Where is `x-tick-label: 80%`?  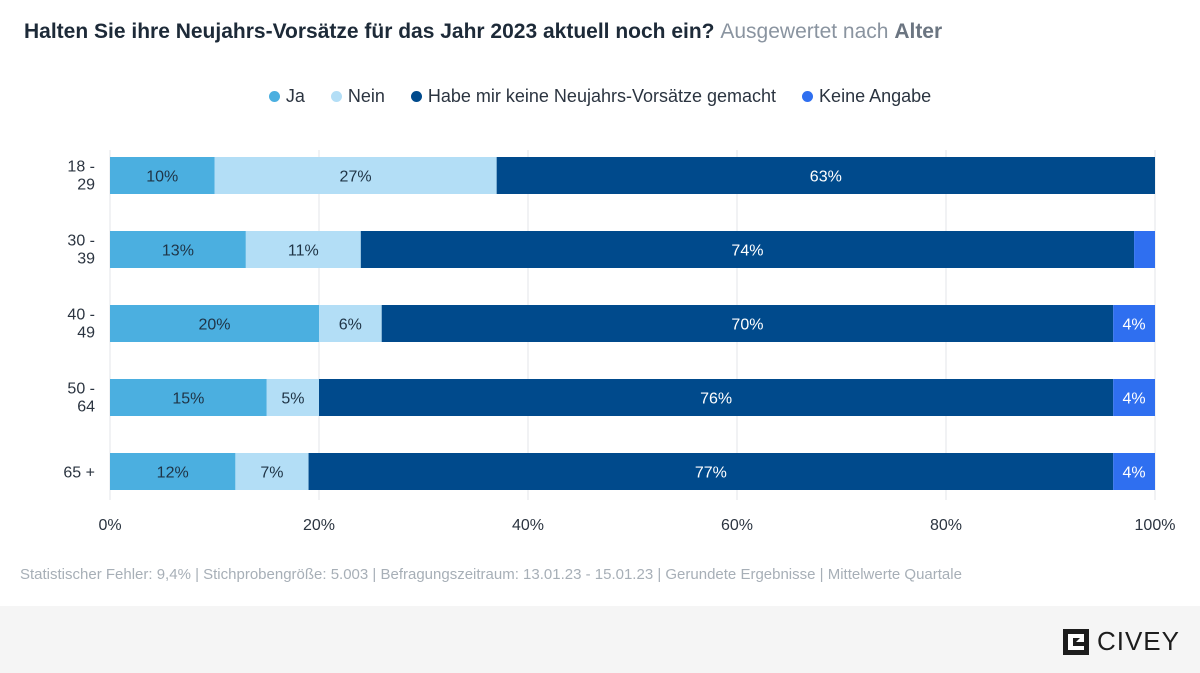 x-tick-label: 80% is located at coordinates (946, 525).